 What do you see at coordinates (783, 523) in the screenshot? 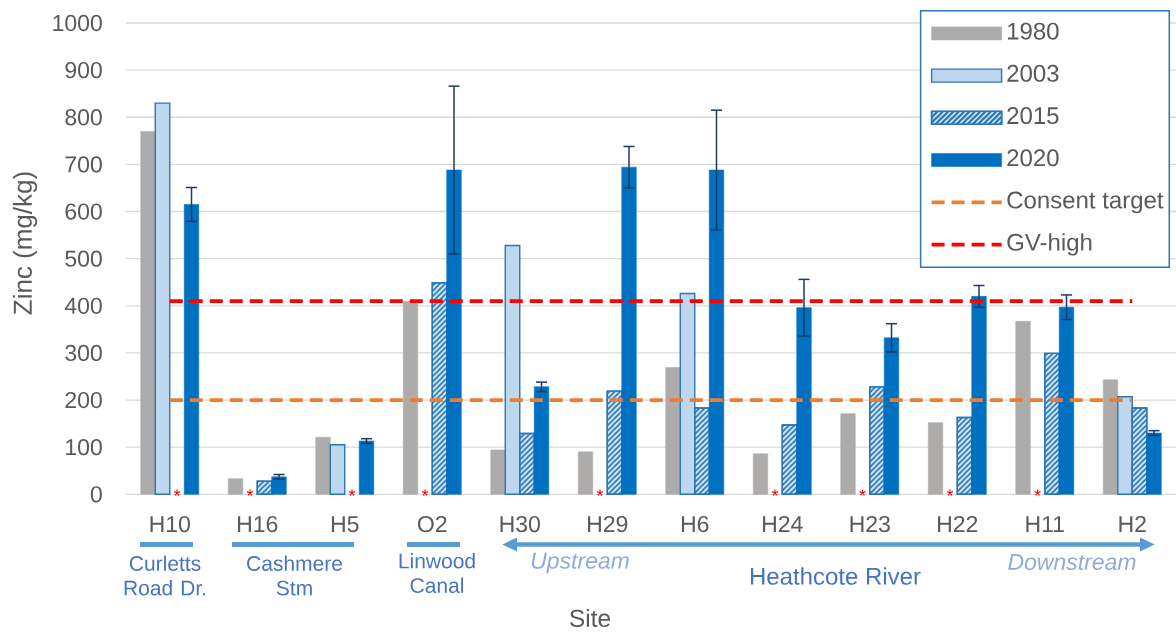
I see `x-tick-label: H24` at bounding box center [783, 523].